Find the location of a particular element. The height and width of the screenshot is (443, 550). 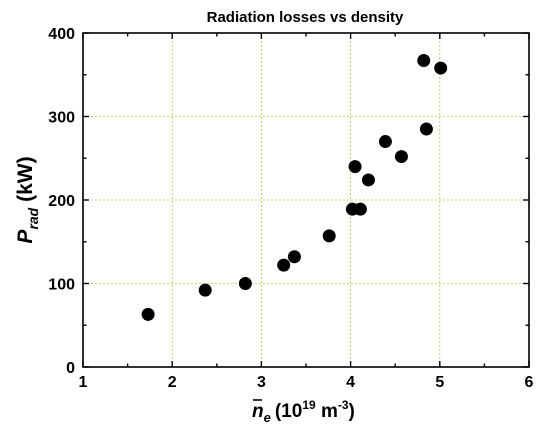

x-label-unit-suffix: ) is located at coordinates (352, 411).